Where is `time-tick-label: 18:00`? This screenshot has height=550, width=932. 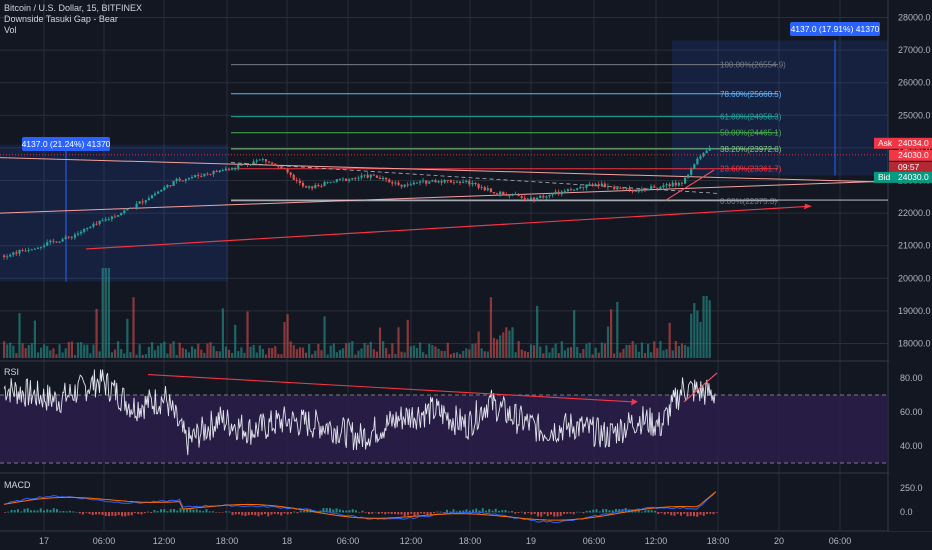 time-tick-label: 18:00 is located at coordinates (470, 541).